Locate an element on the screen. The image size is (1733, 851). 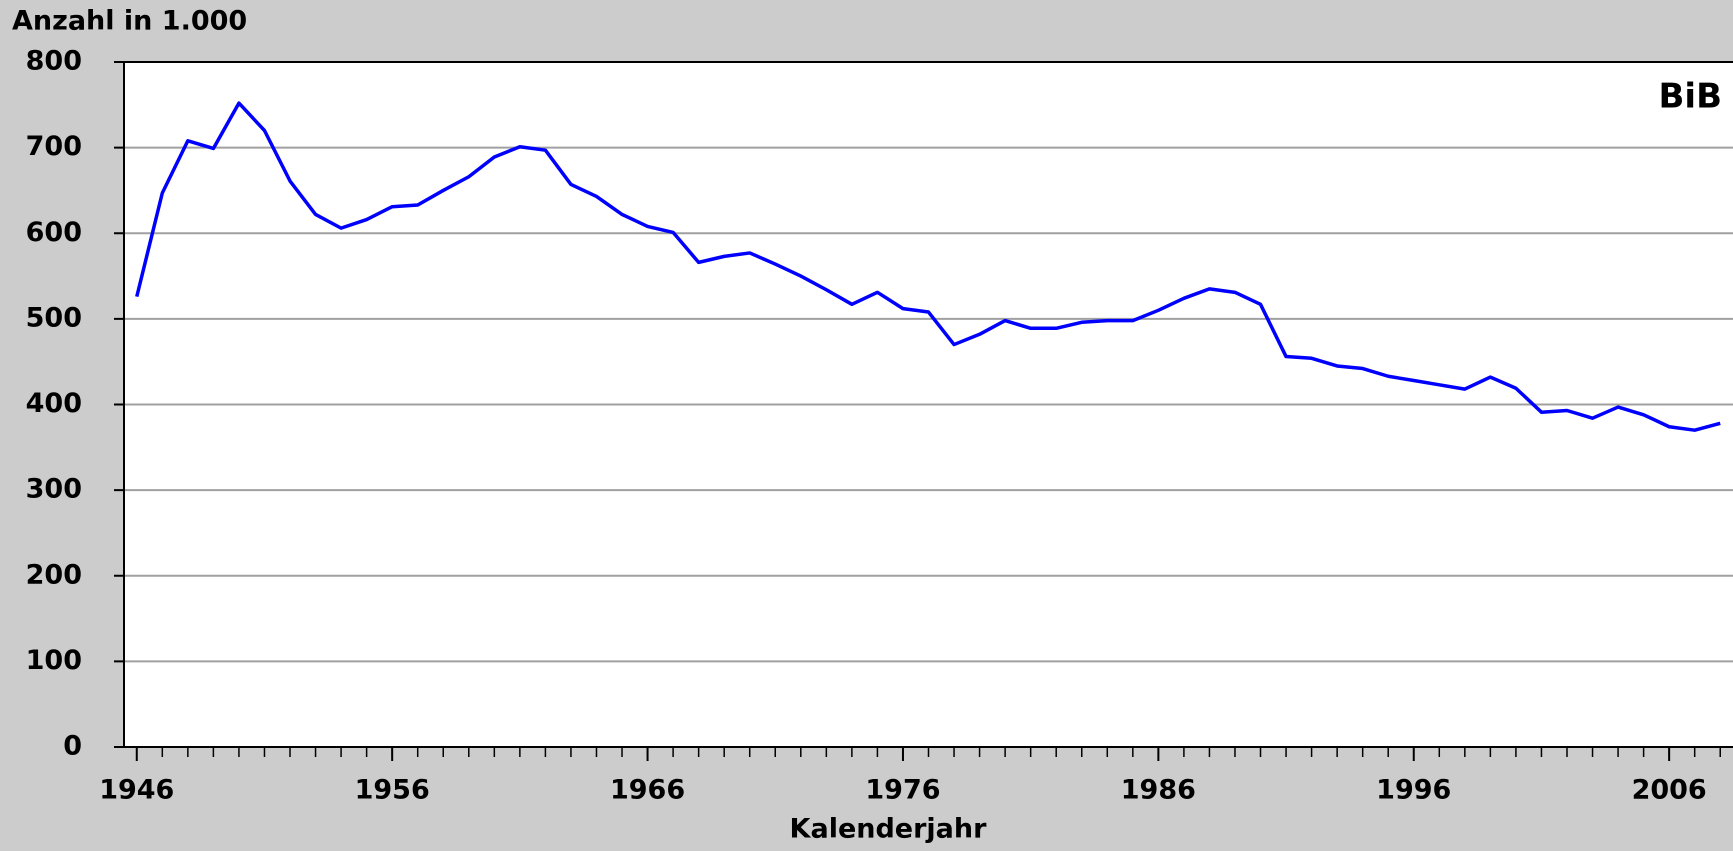
x-tick-label: 1976 is located at coordinates (902, 790).